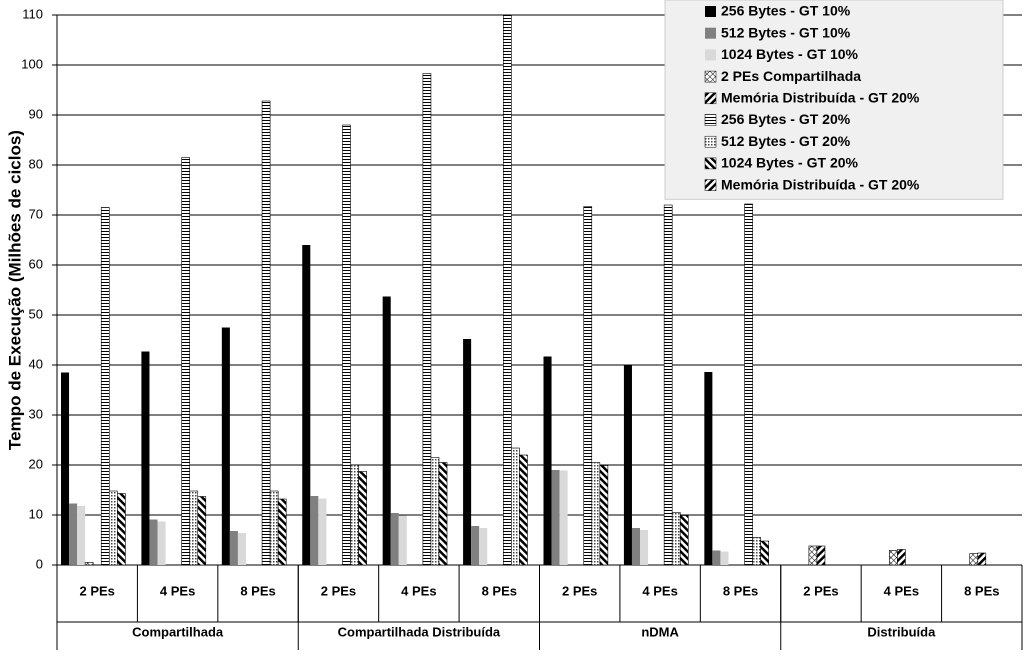 Image resolution: width=1024 pixels, height=660 pixels. Describe the element at coordinates (786, 119) in the screenshot. I see `legend-label: 256 Bytes - GT 20%` at that location.